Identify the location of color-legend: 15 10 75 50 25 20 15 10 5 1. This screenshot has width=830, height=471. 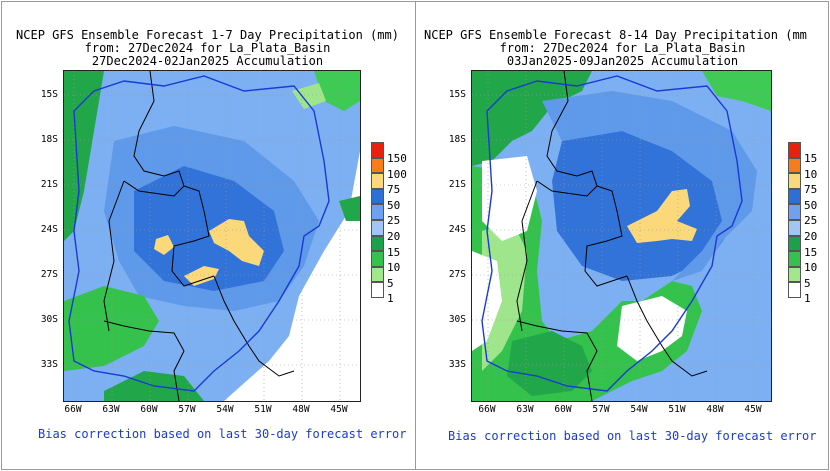
(808, 237).